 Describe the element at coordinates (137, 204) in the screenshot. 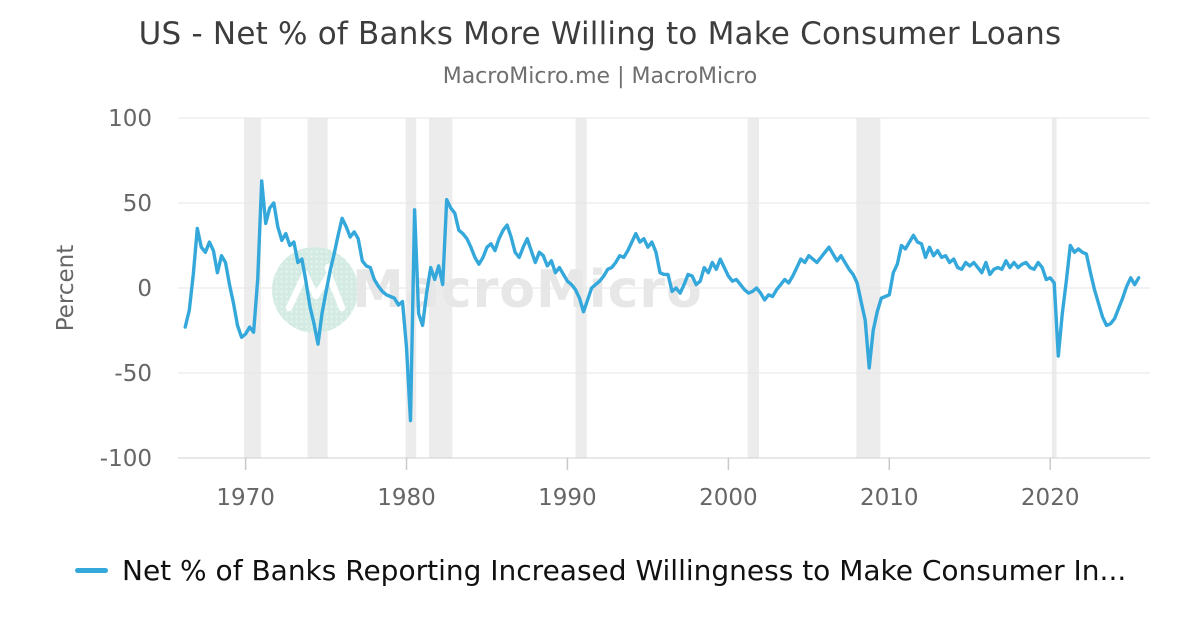

I see `y-tick-label: 50` at that location.